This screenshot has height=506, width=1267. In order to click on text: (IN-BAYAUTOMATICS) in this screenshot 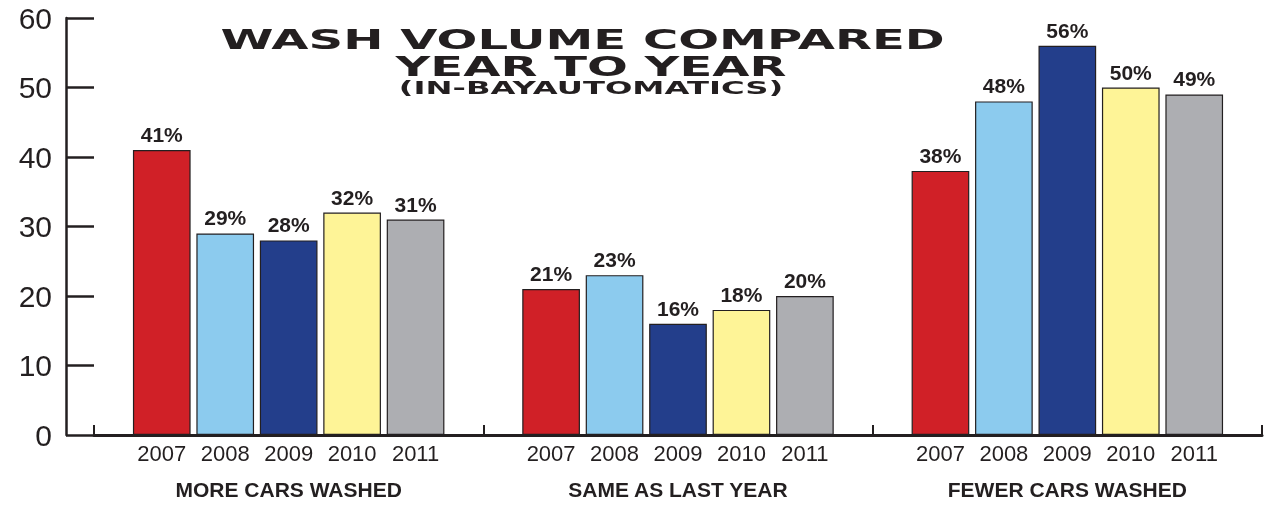, I will do `click(591, 88)`.